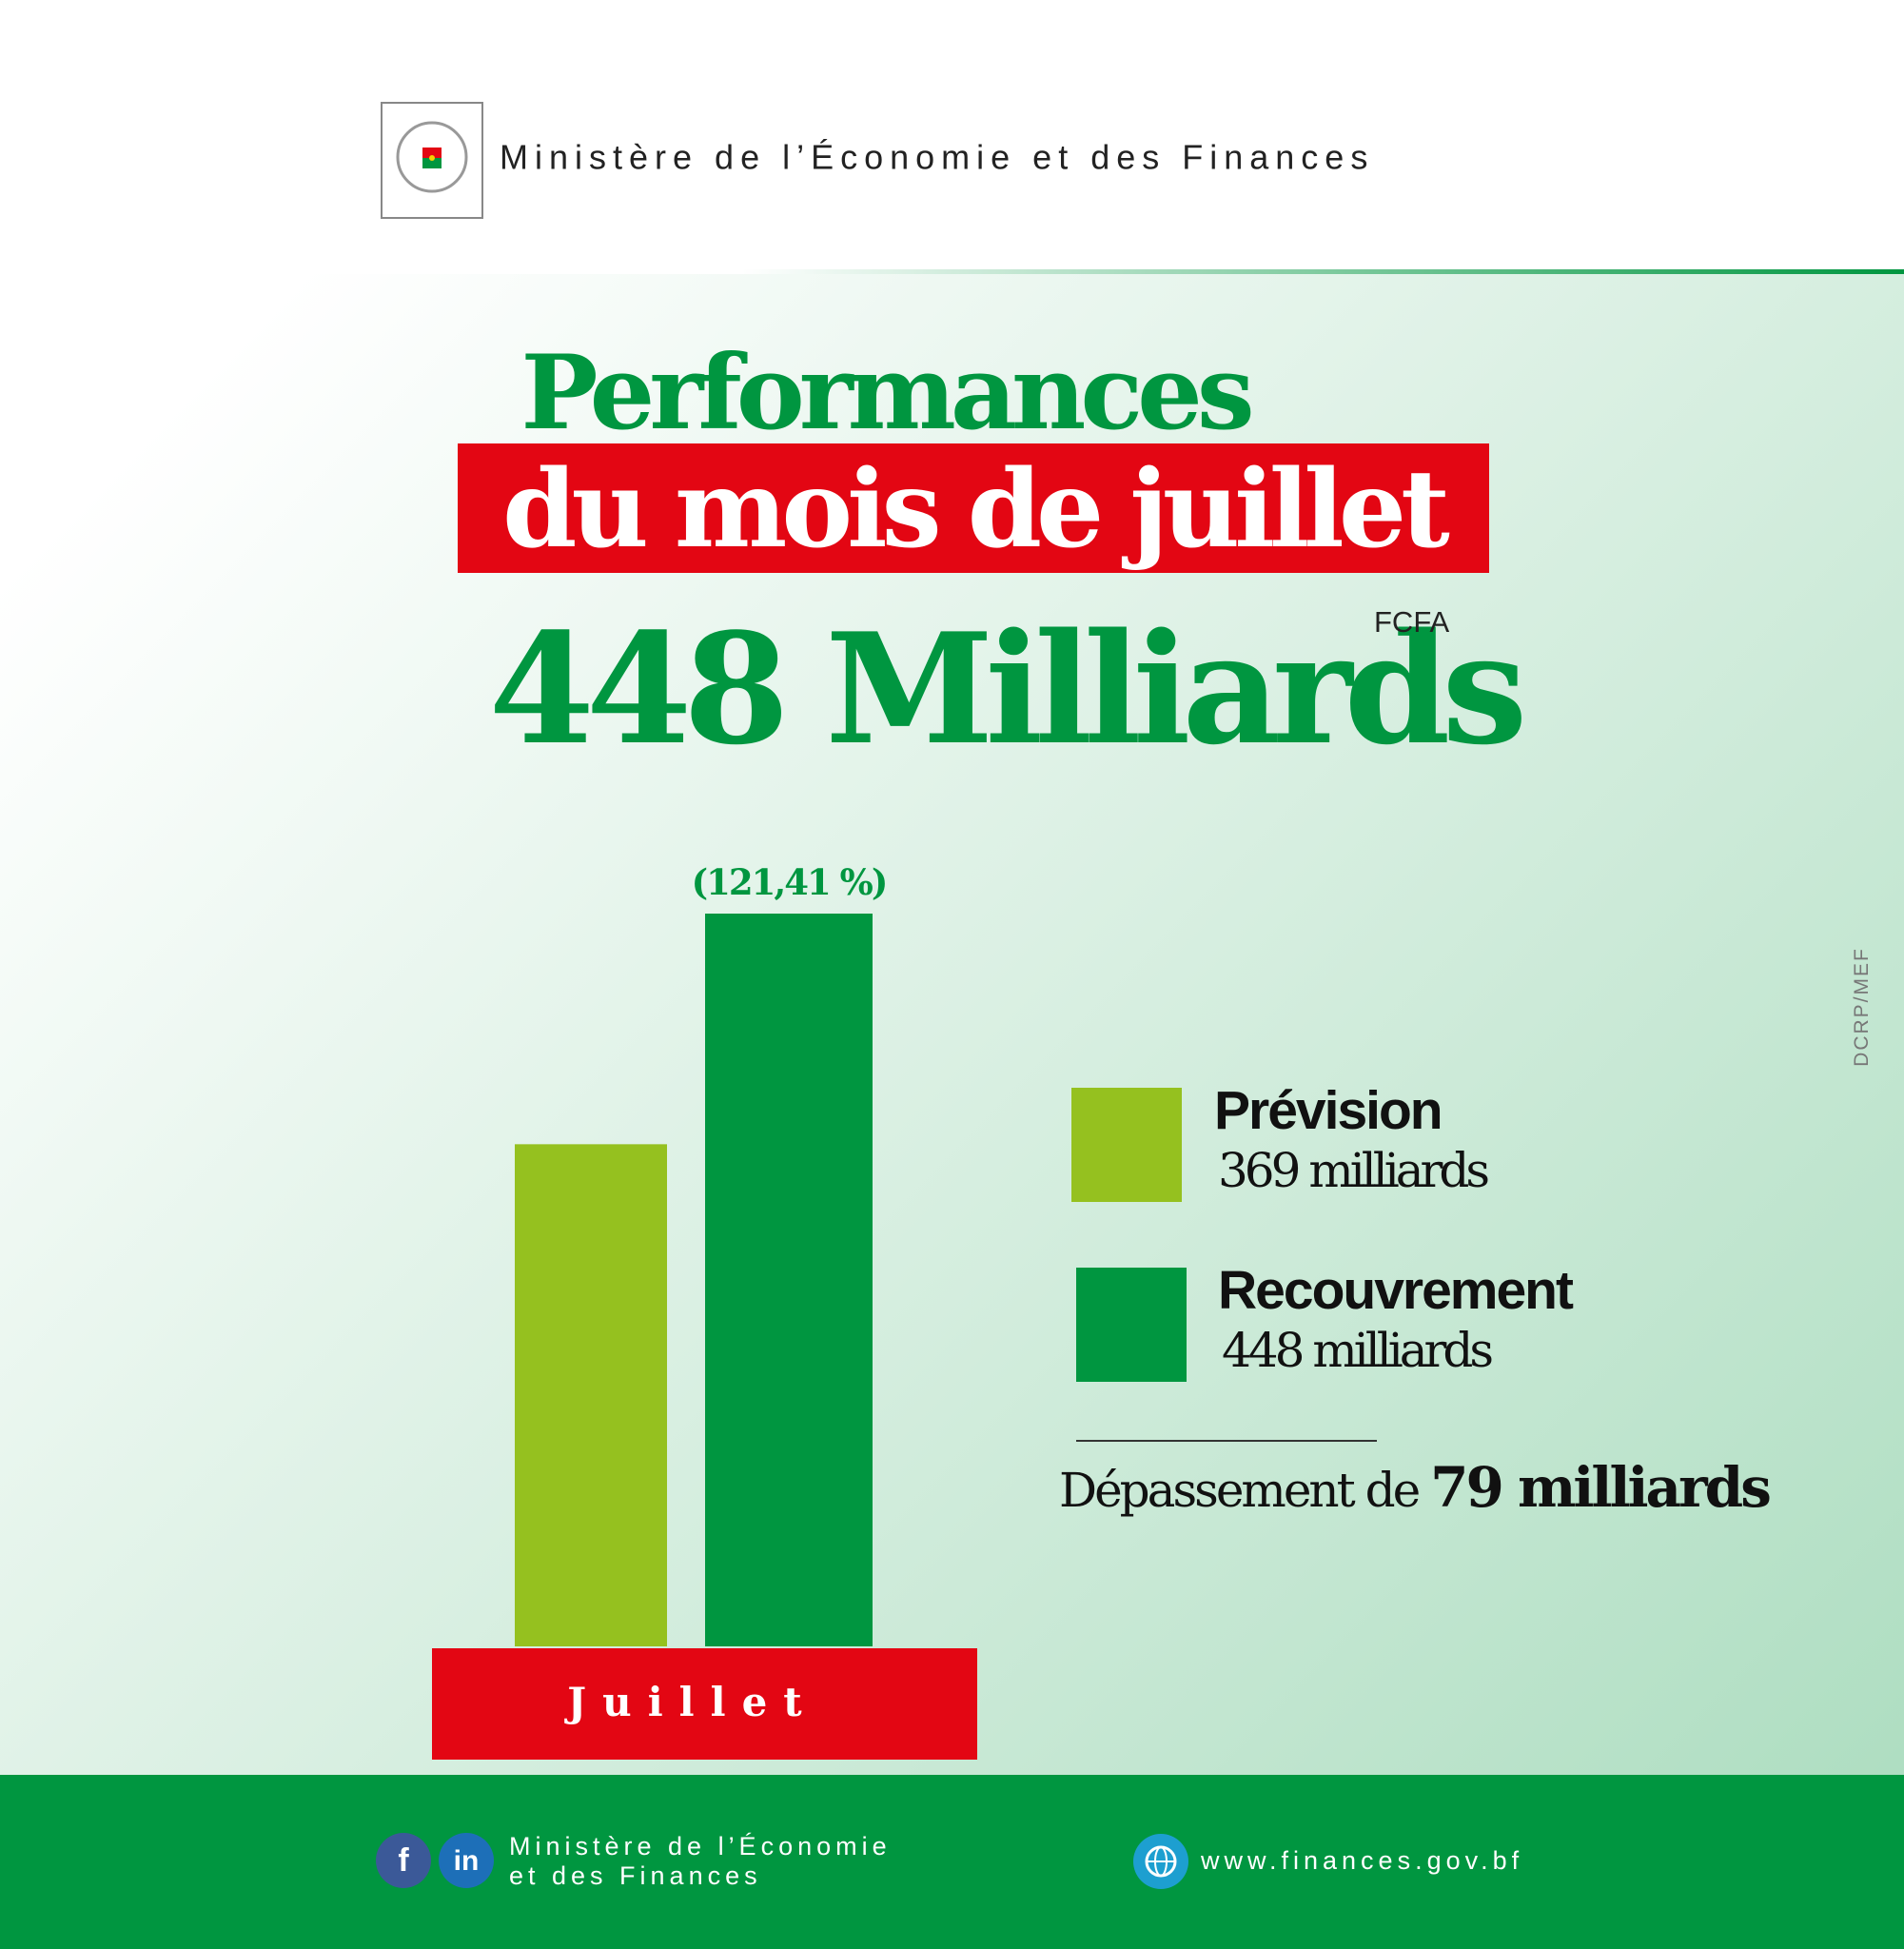 The image size is (1904, 1949). I want to click on chart-subtitle: du mois de juillet, so click(976, 509).